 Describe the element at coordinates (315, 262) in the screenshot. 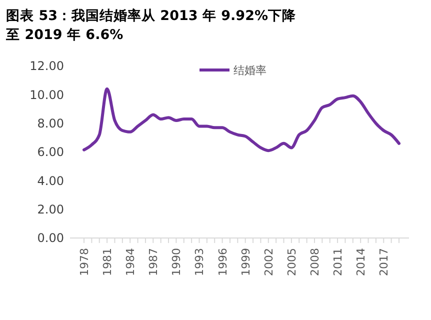

I see `x-tick-label: 2008` at that location.